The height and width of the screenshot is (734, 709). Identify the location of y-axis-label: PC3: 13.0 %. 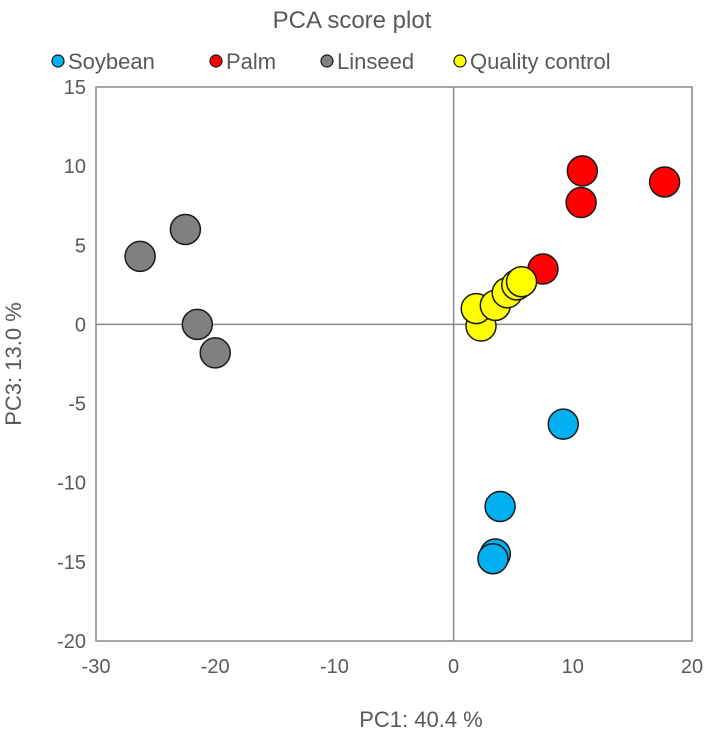
(13, 364).